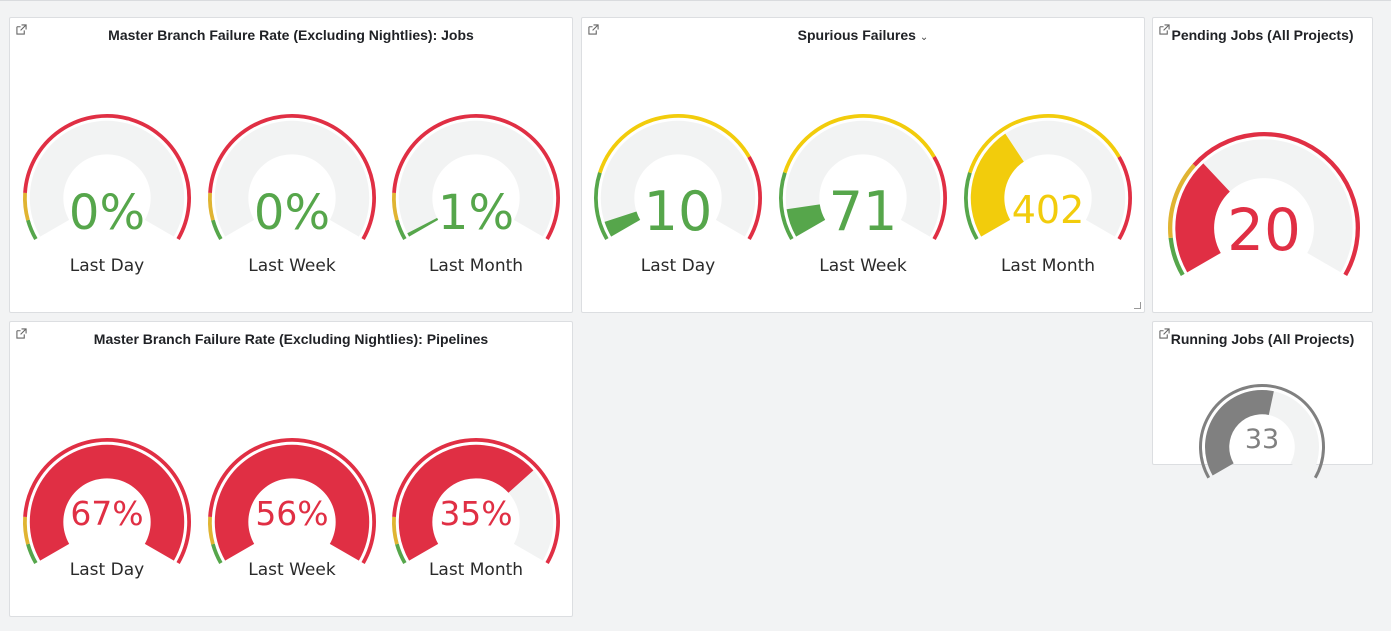 The image size is (1391, 631). I want to click on gauge-pipelines-last-week: 56% Last Week, so click(292, 502).